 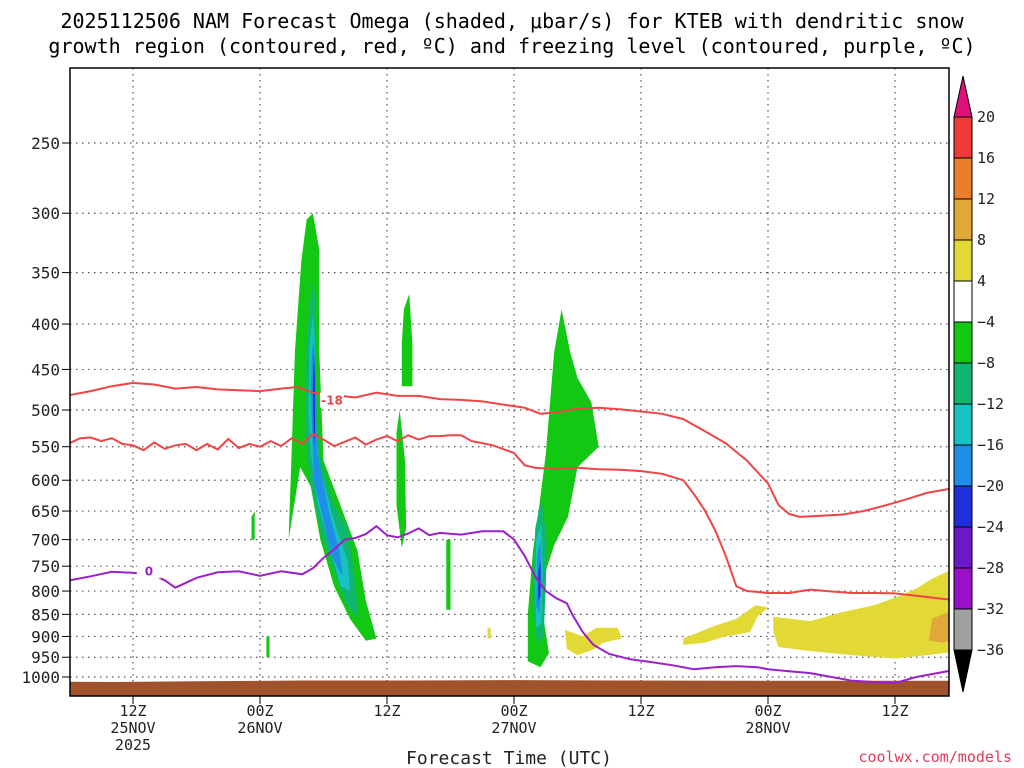 What do you see at coordinates (986, 117) in the screenshot?
I see `colorbar-tick-label: 20` at bounding box center [986, 117].